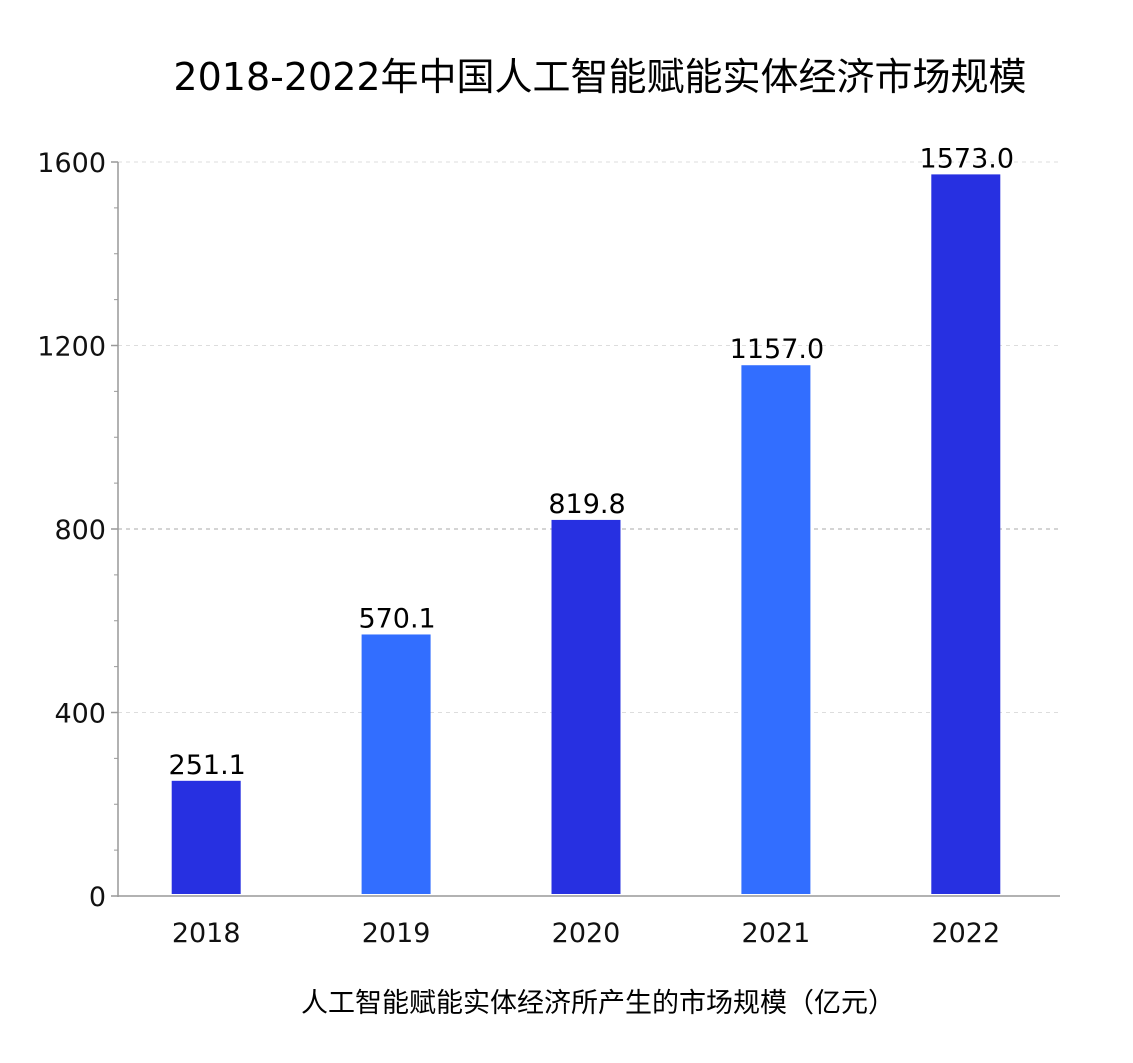  What do you see at coordinates (396, 764) in the screenshot?
I see `bar-2019` at bounding box center [396, 764].